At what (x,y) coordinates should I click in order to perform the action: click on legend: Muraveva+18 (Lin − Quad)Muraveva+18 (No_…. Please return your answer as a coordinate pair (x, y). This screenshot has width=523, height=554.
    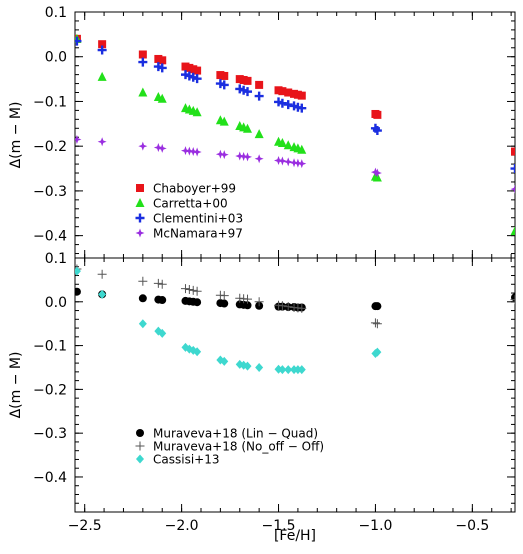
    Looking at the image, I should click on (229, 447).